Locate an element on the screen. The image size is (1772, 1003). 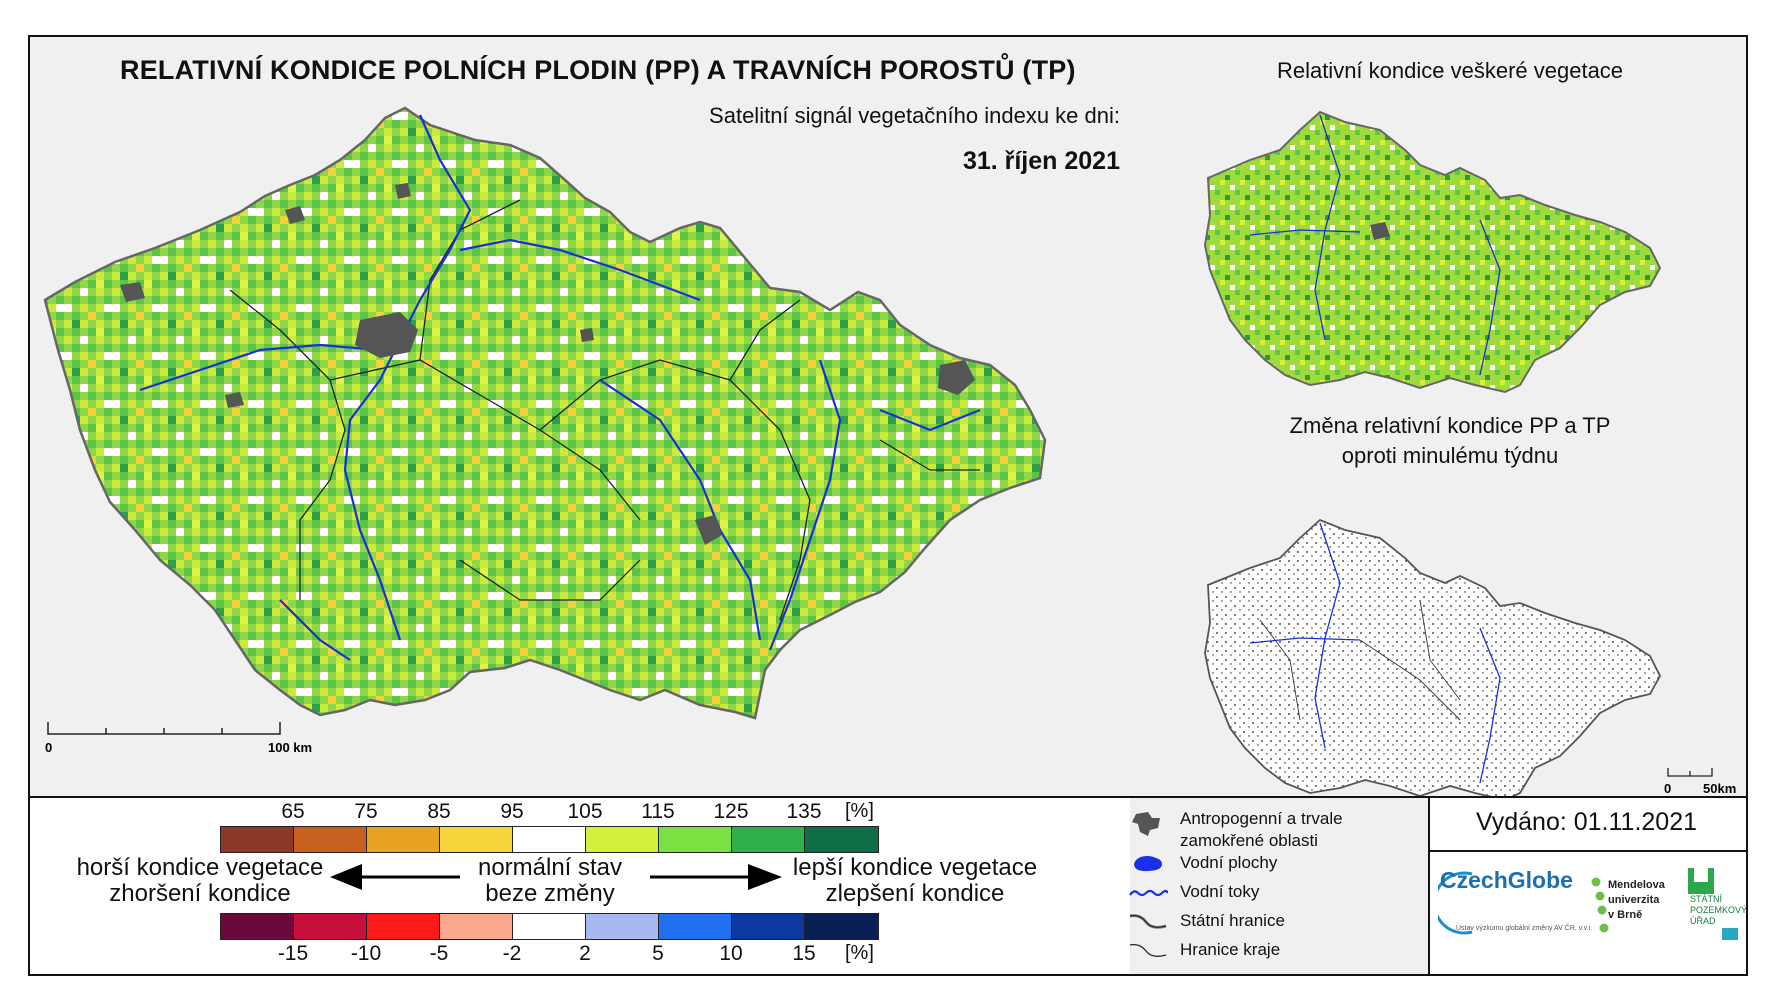
inset-top-title: Relativní kondice veškeré vegetace is located at coordinates (1450, 70).